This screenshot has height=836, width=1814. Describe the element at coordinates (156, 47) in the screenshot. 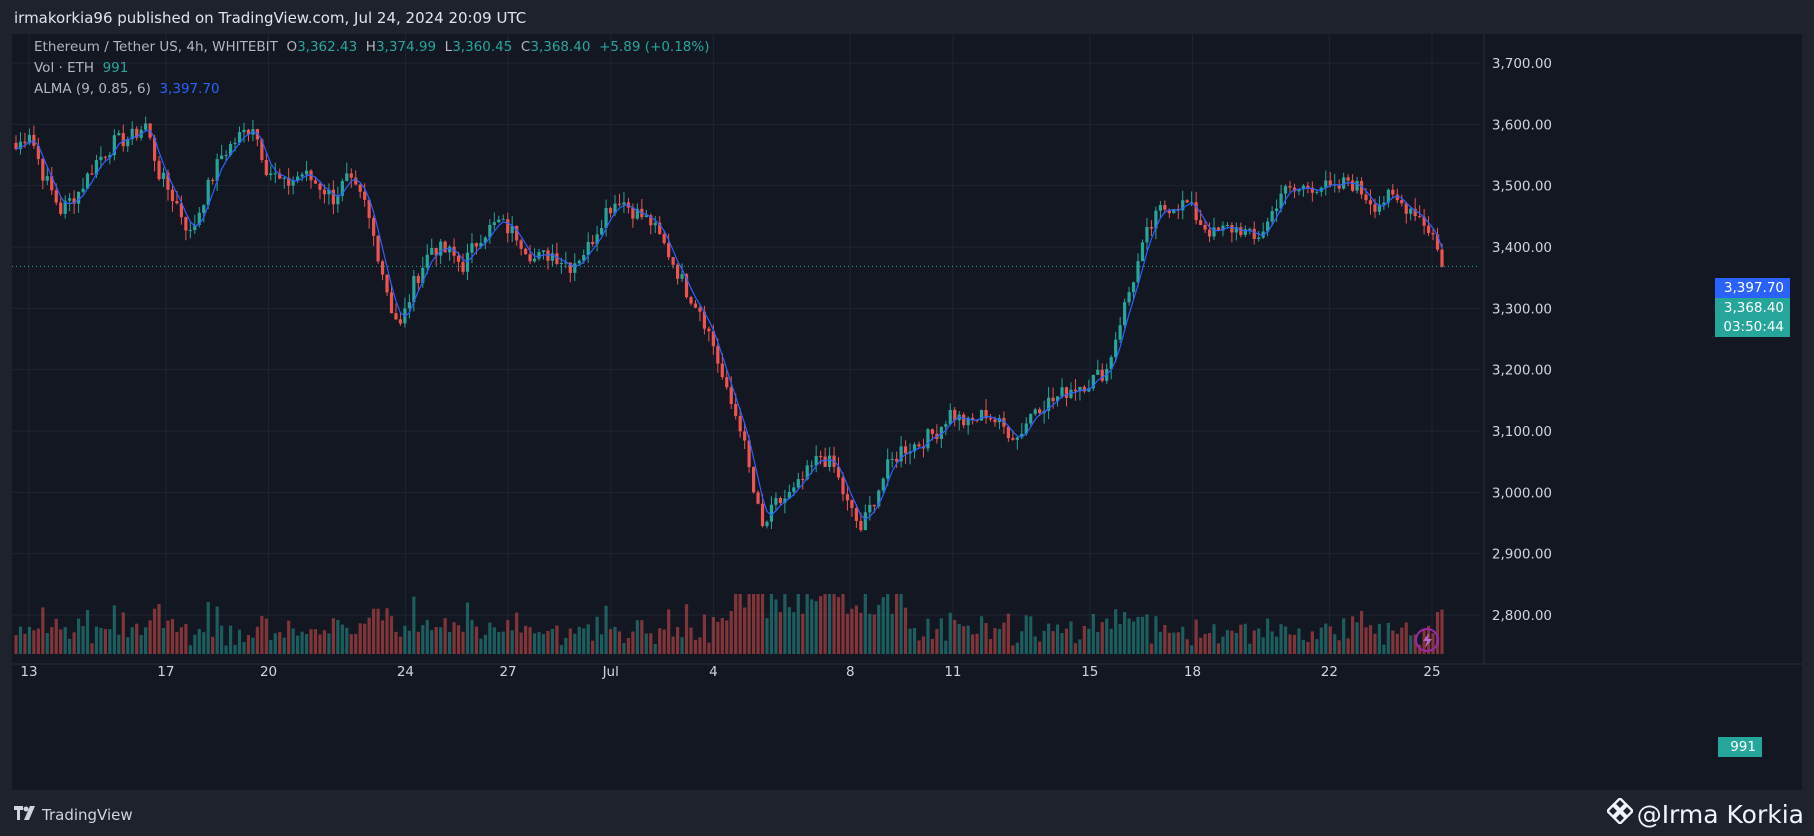

I see `legend-symbol: Ethereum / Tether US, 4h, WHITEBIT` at that location.